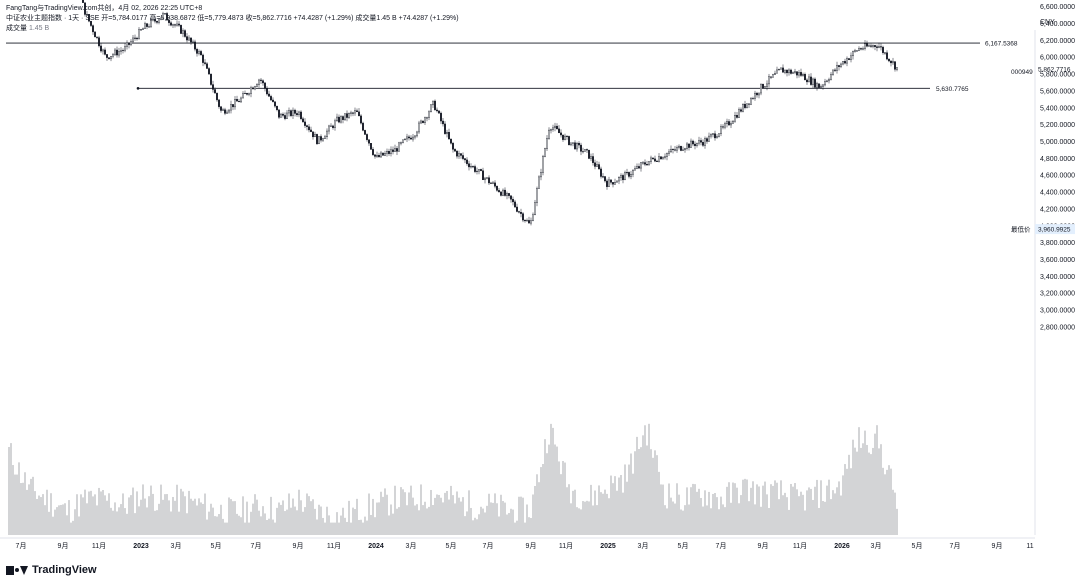  What do you see at coordinates (643, 546) in the screenshot?
I see `x-tick-label: 3月` at bounding box center [643, 546].